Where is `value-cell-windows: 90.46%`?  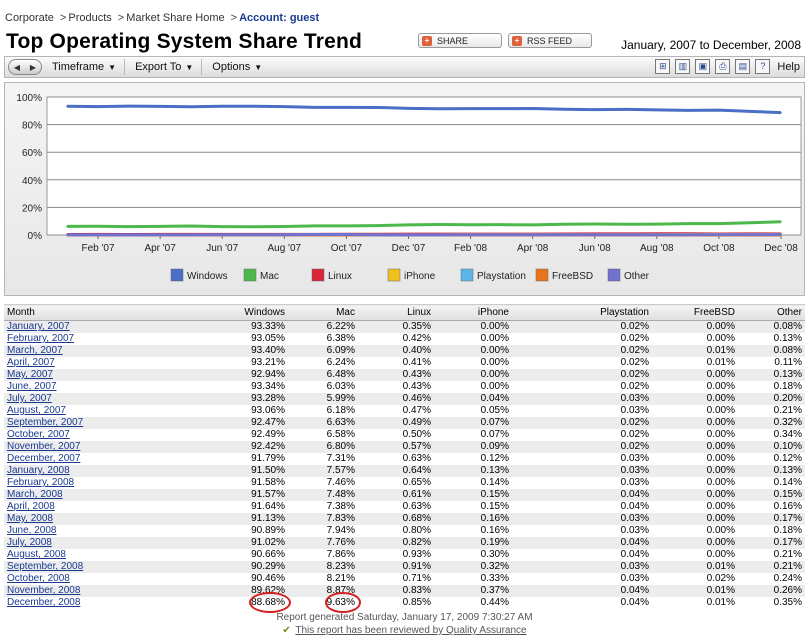 value-cell-windows: 90.46% is located at coordinates (246, 579).